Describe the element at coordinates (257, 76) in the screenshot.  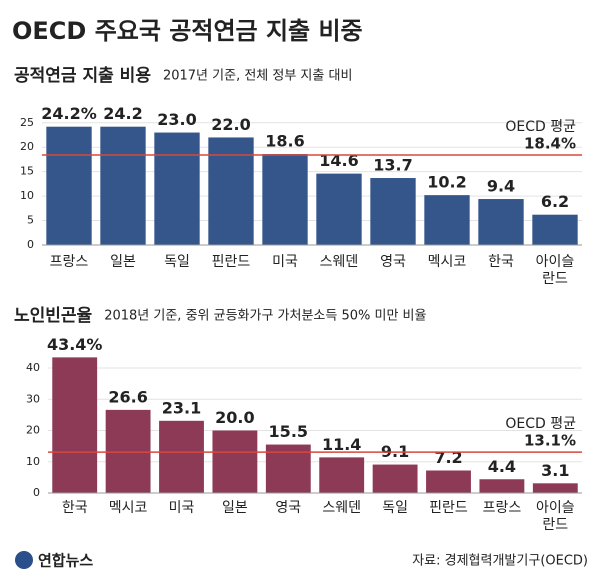
I see `chart-subtitle: 2017년 기준, 전체 정부 지출 대비` at that location.